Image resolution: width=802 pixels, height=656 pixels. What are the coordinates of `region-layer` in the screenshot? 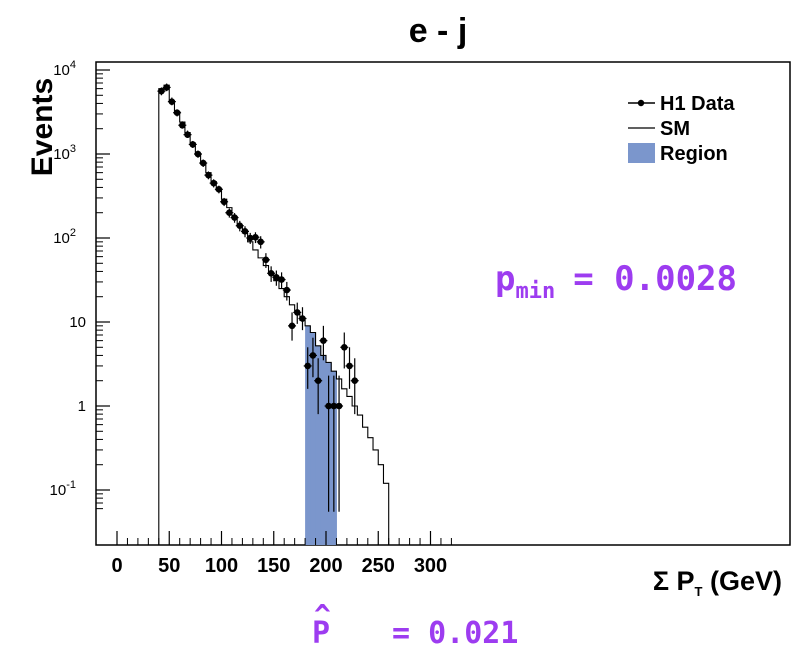 It's located at (321, 435).